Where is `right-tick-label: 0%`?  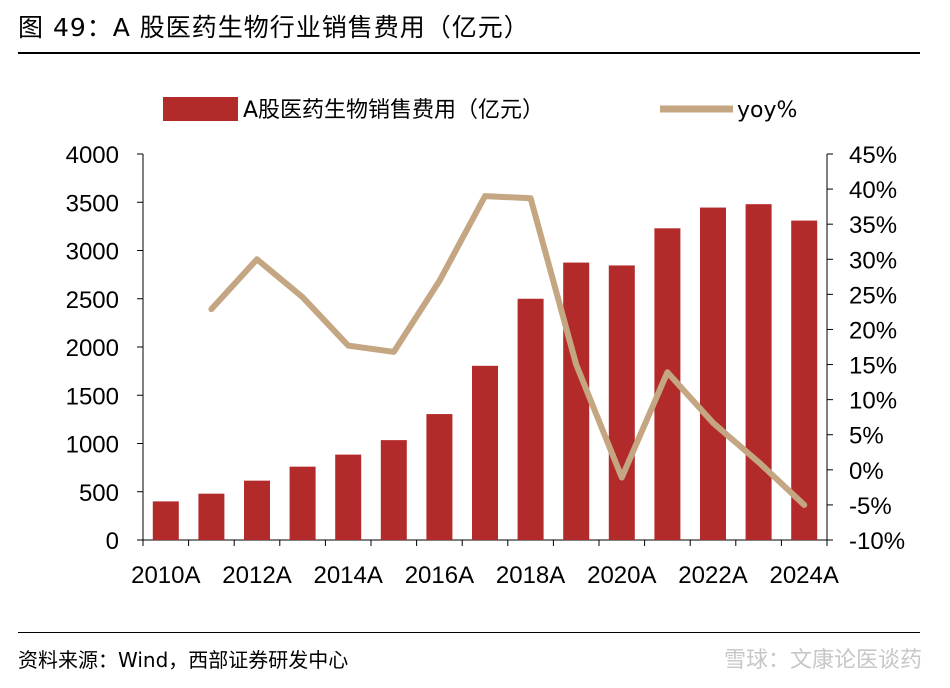
right-tick-label: 0% is located at coordinates (866, 471).